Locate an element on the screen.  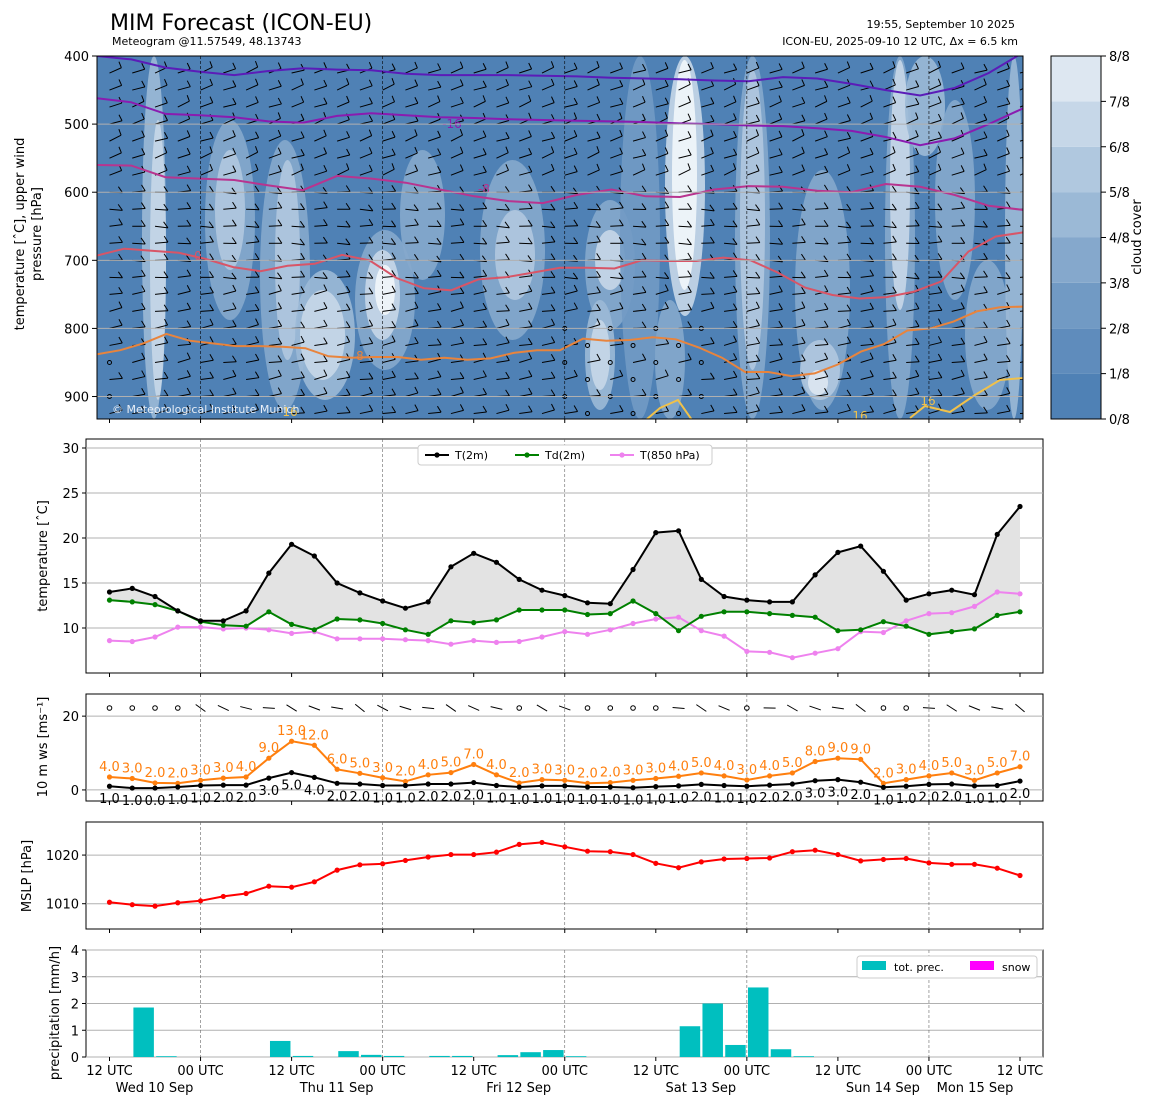
mean-wind-label: 1.0 is located at coordinates (724, 799).